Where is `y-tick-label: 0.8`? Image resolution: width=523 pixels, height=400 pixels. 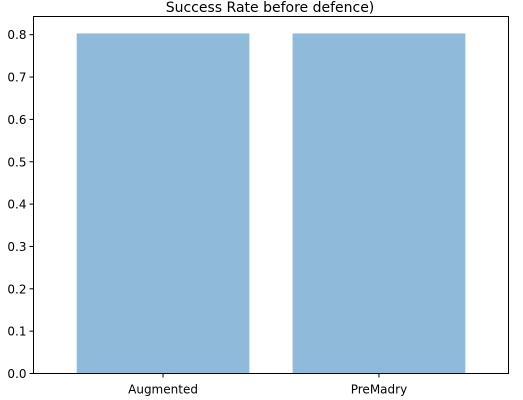
y-tick-label: 0.8 is located at coordinates (16, 35).